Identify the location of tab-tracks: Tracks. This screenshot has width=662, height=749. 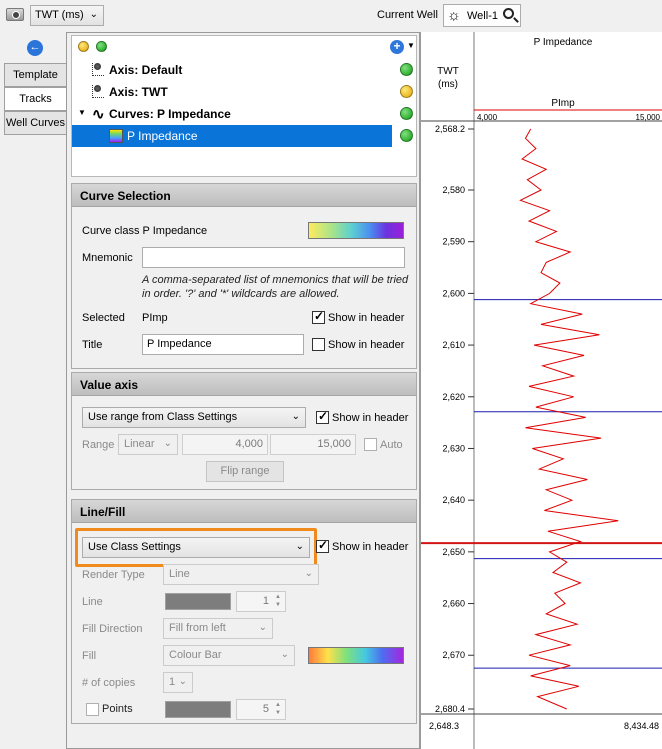
(35, 99).